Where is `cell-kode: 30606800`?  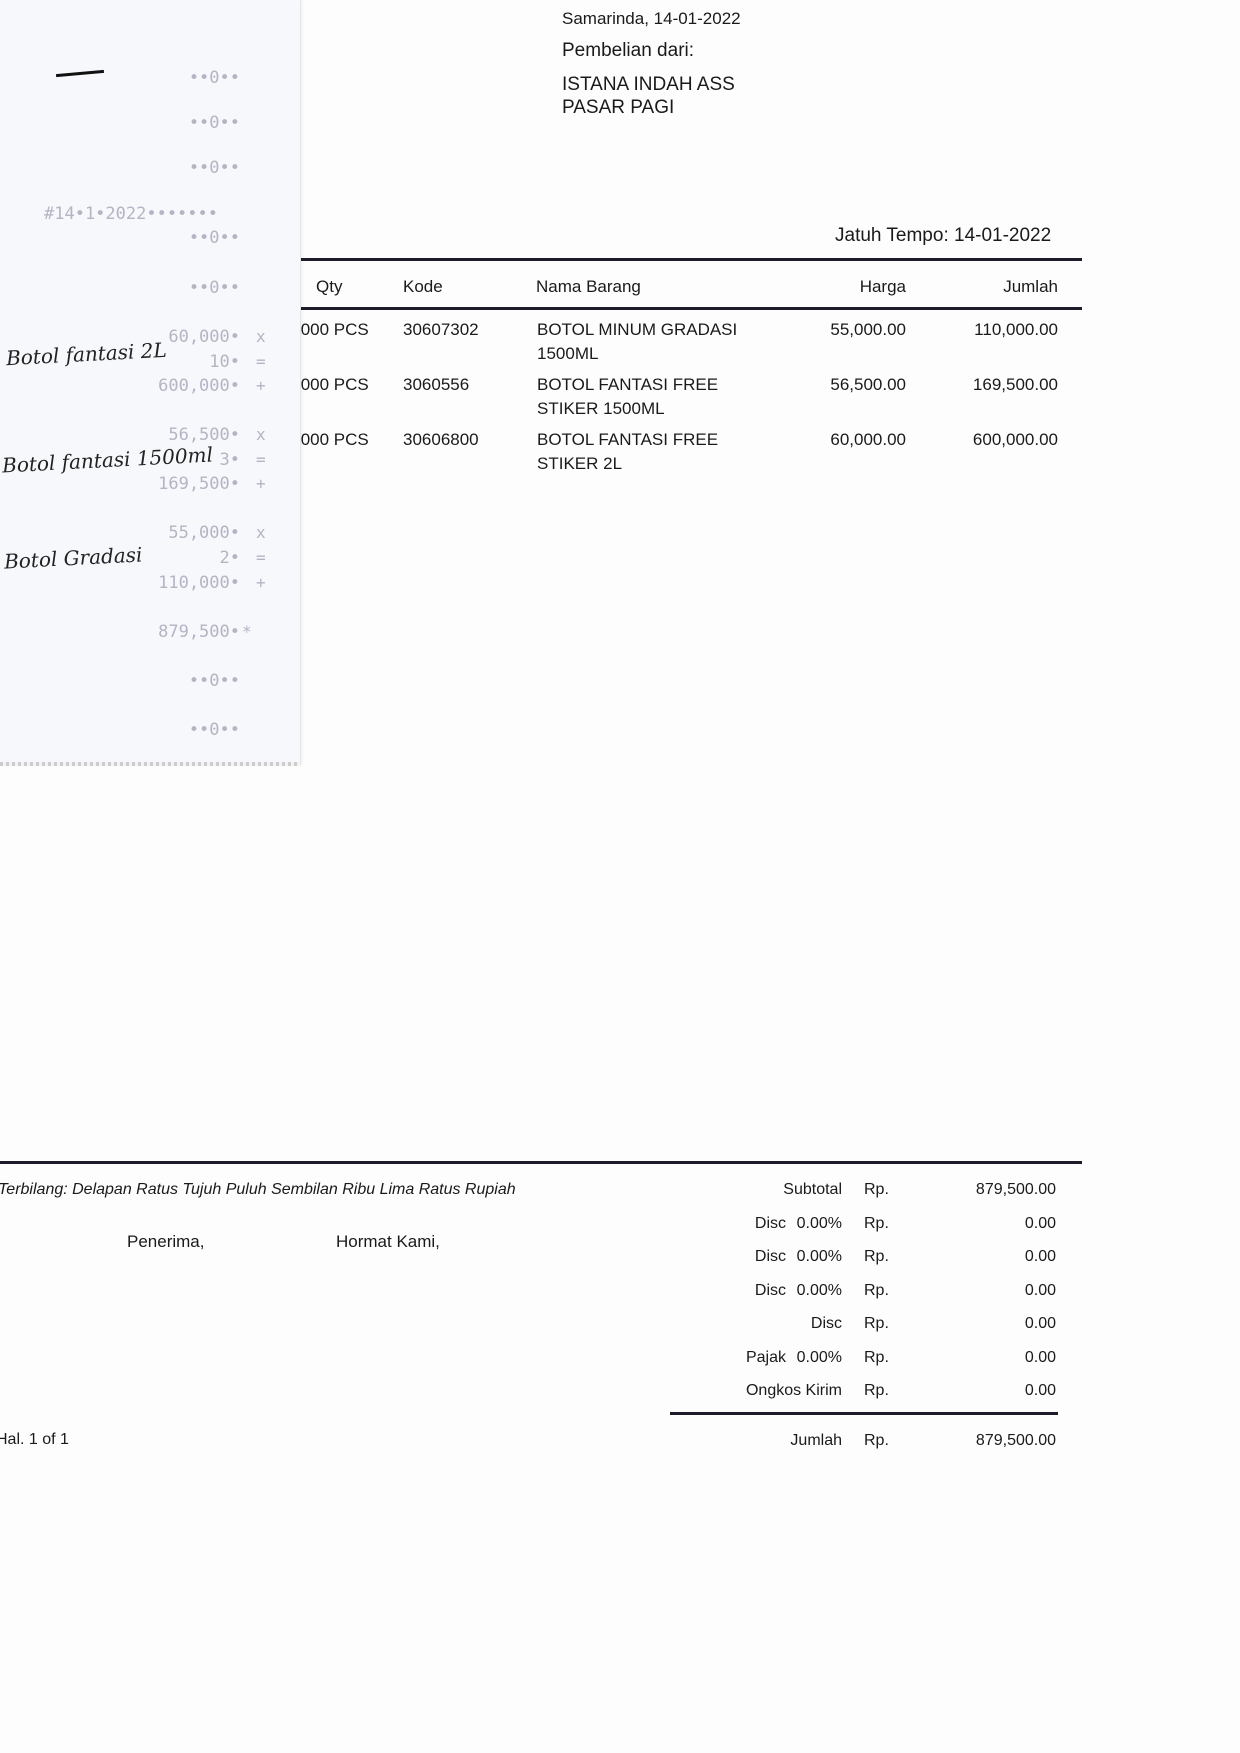
cell-kode: 30606800 is located at coordinates (441, 439).